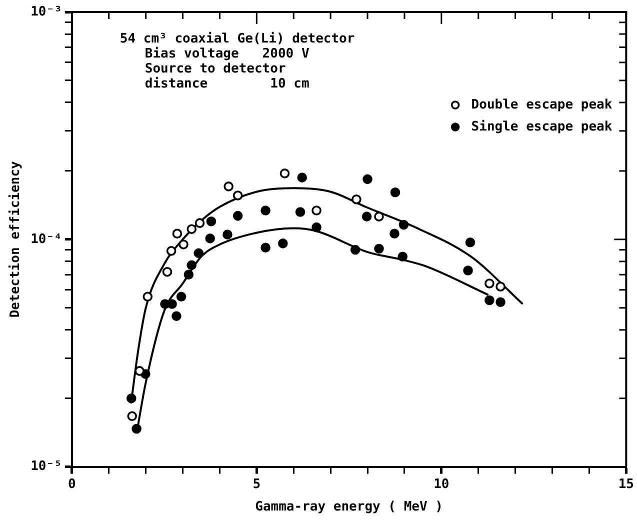 The height and width of the screenshot is (523, 637). I want to click on x-tick-label: 5, so click(256, 484).